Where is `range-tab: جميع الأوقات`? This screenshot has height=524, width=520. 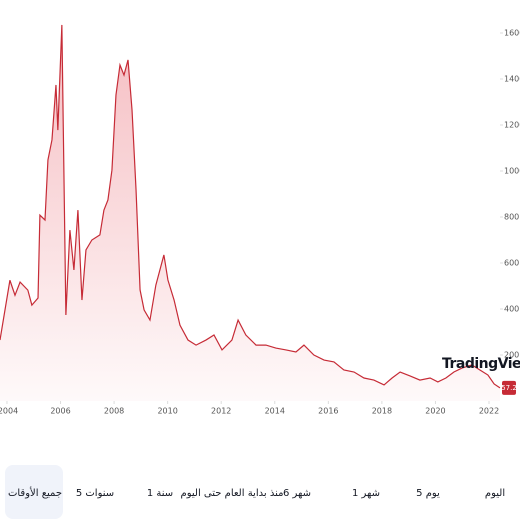
range-tab: جميع الأوقات is located at coordinates (35, 492).